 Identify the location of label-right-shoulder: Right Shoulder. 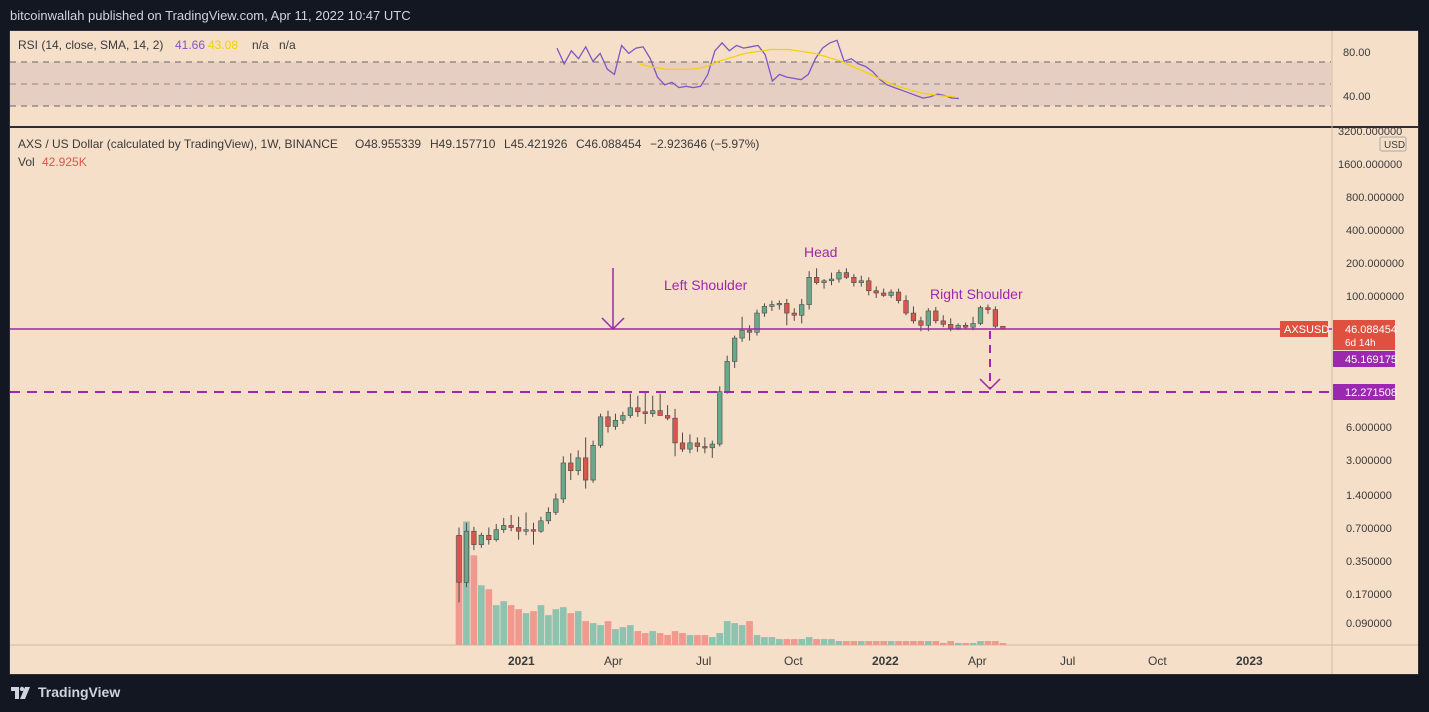
(976, 294).